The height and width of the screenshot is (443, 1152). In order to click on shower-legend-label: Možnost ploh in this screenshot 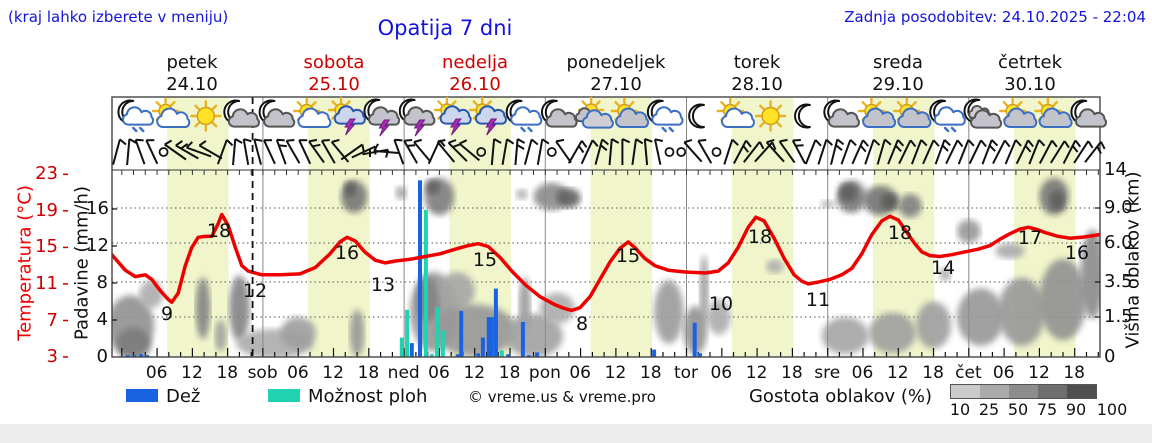, I will do `click(368, 396)`.